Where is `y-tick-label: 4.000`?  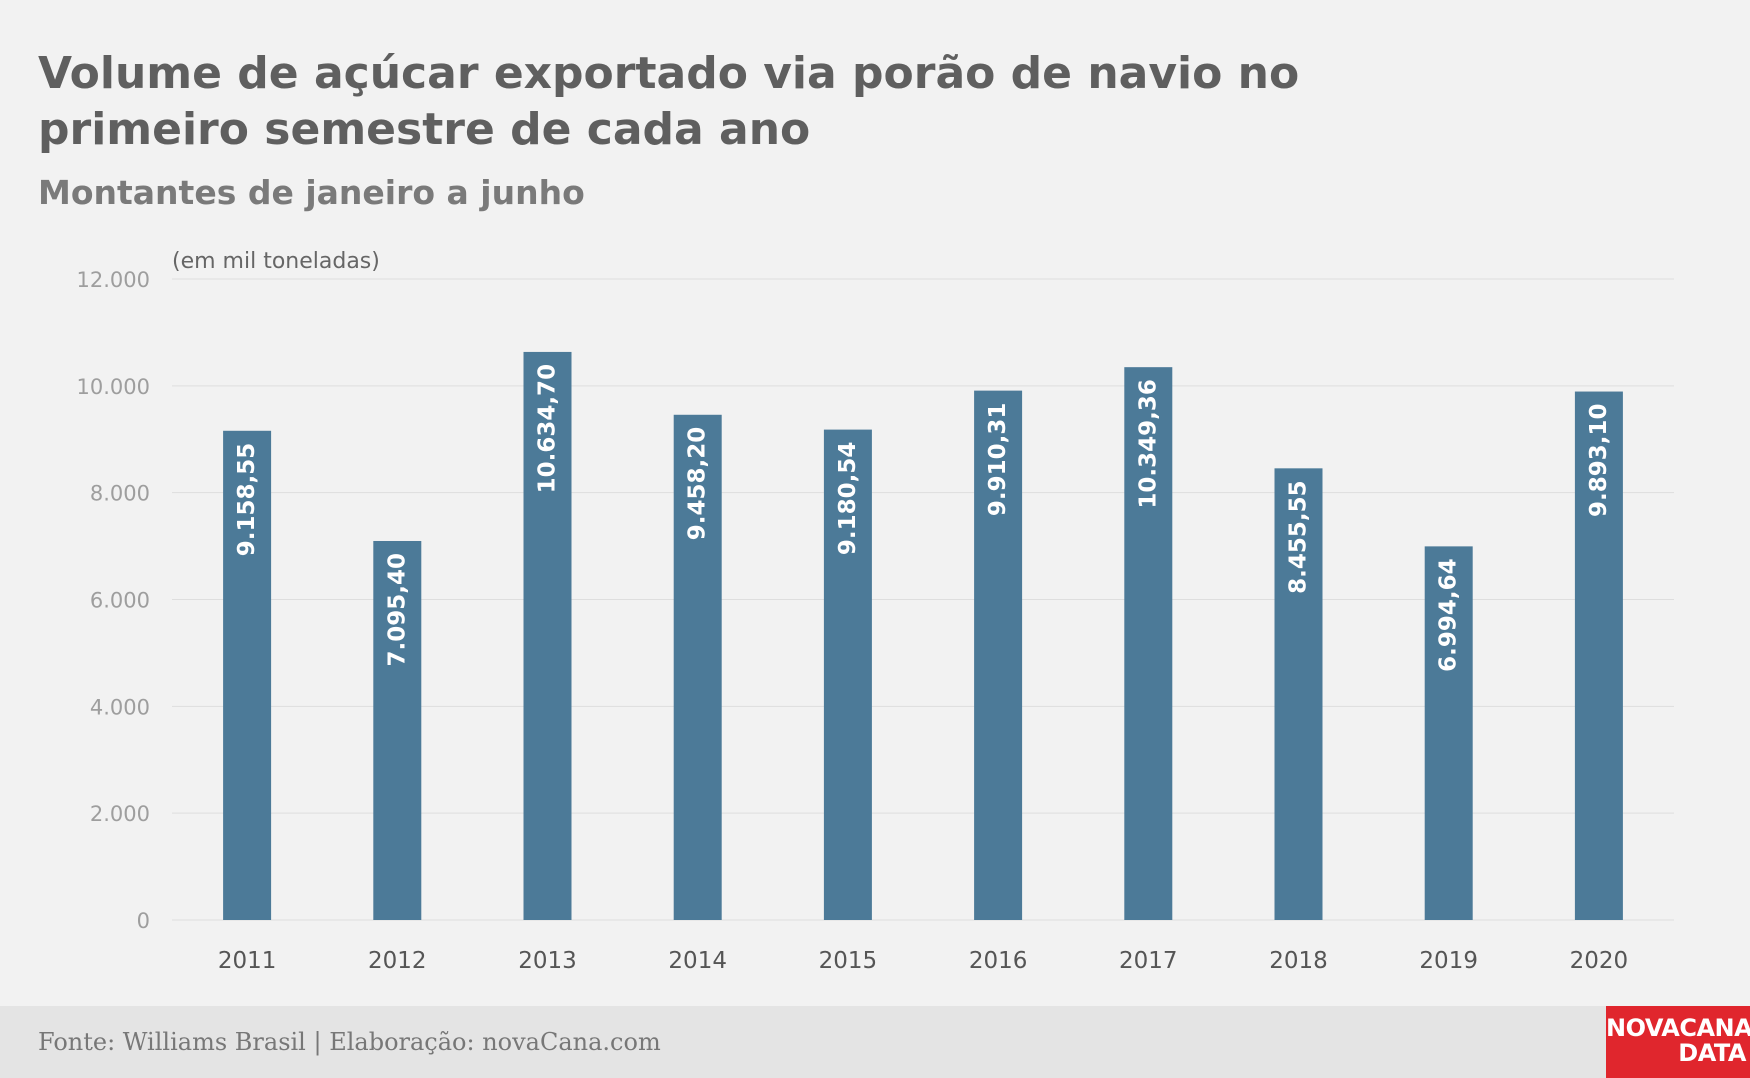 y-tick-label: 4.000 is located at coordinates (120, 707).